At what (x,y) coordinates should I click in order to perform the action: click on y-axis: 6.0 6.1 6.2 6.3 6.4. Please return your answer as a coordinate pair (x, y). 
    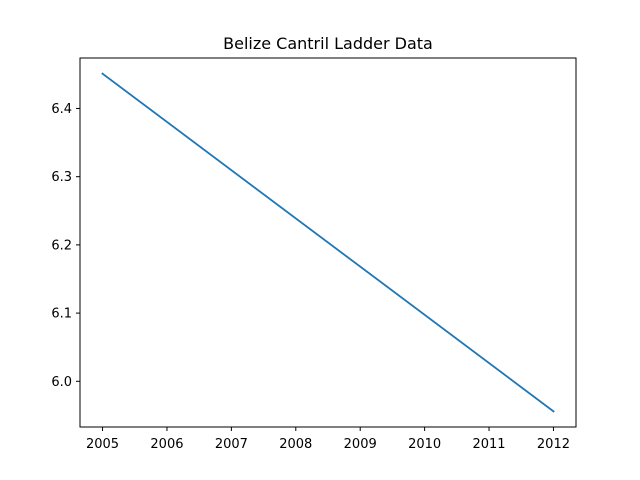
    Looking at the image, I should click on (65, 246).